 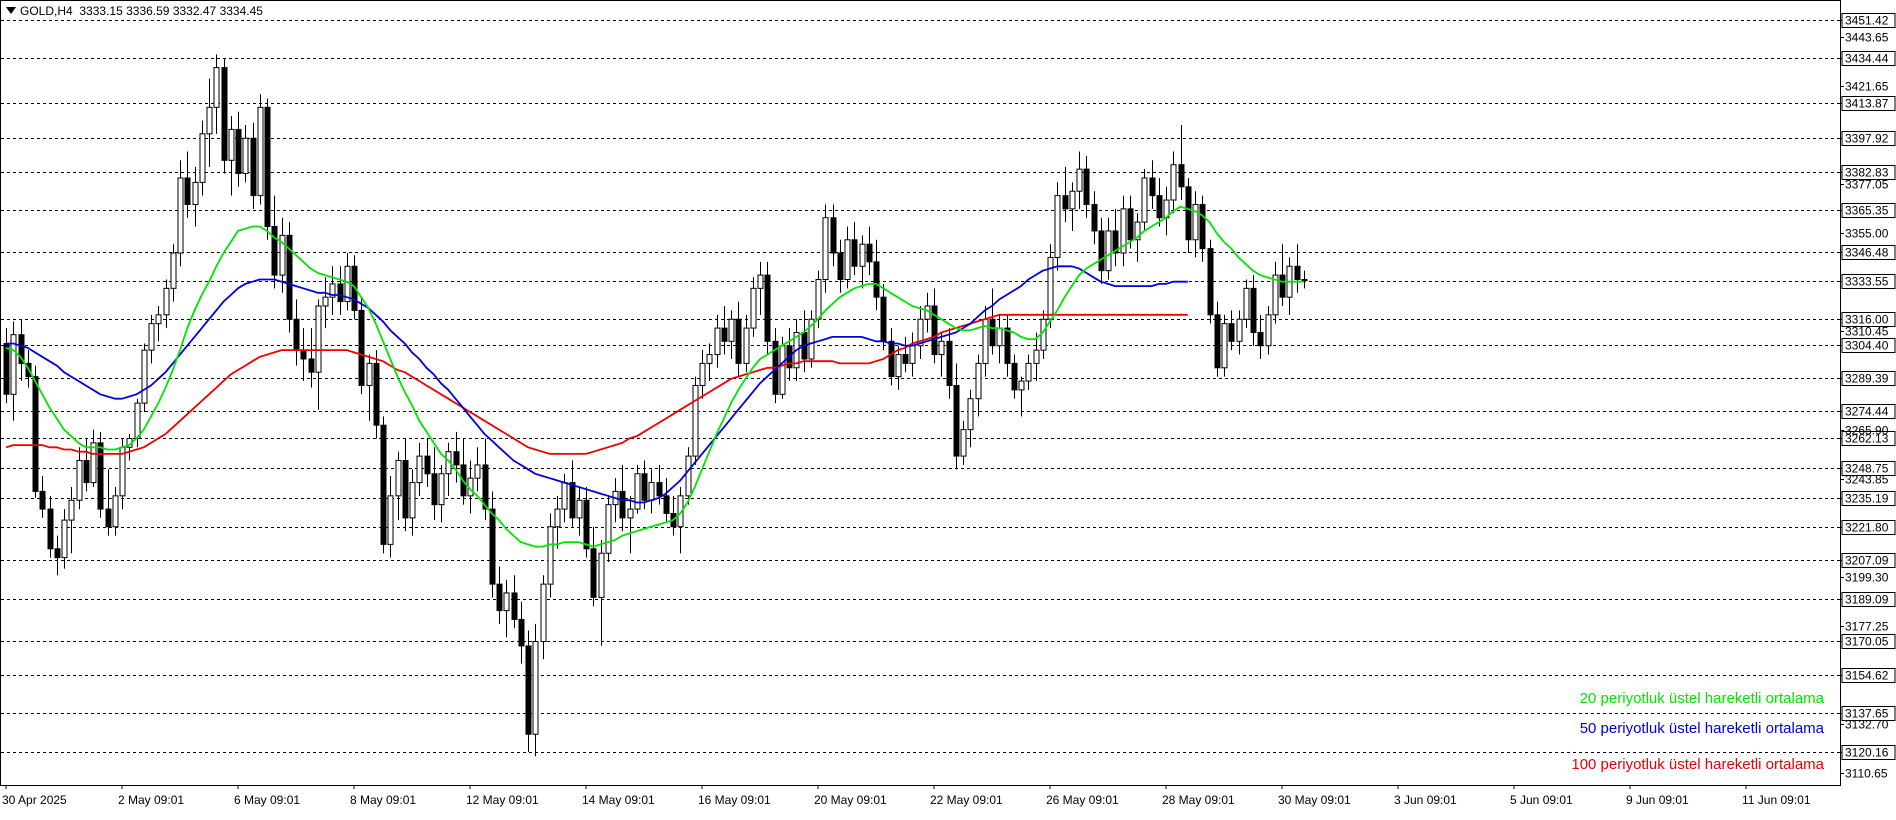 I want to click on y-tick-label: 3421.65, so click(x=1867, y=87).